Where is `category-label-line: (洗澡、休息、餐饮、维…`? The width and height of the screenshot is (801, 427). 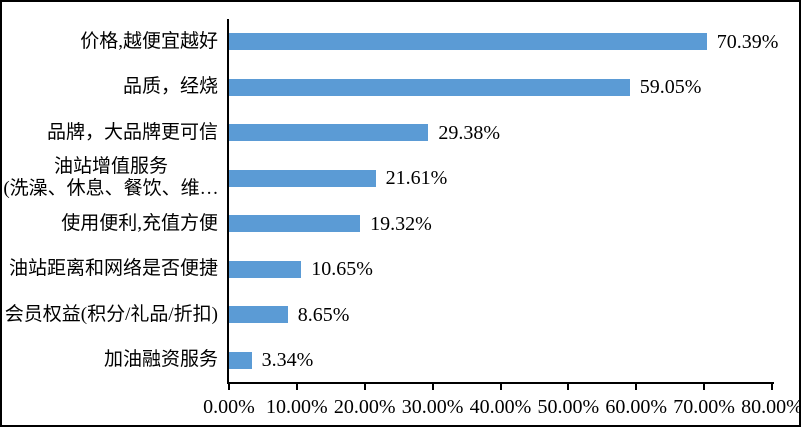 category-label-line: (洗澡、休息、餐饮、维… is located at coordinates (111, 189).